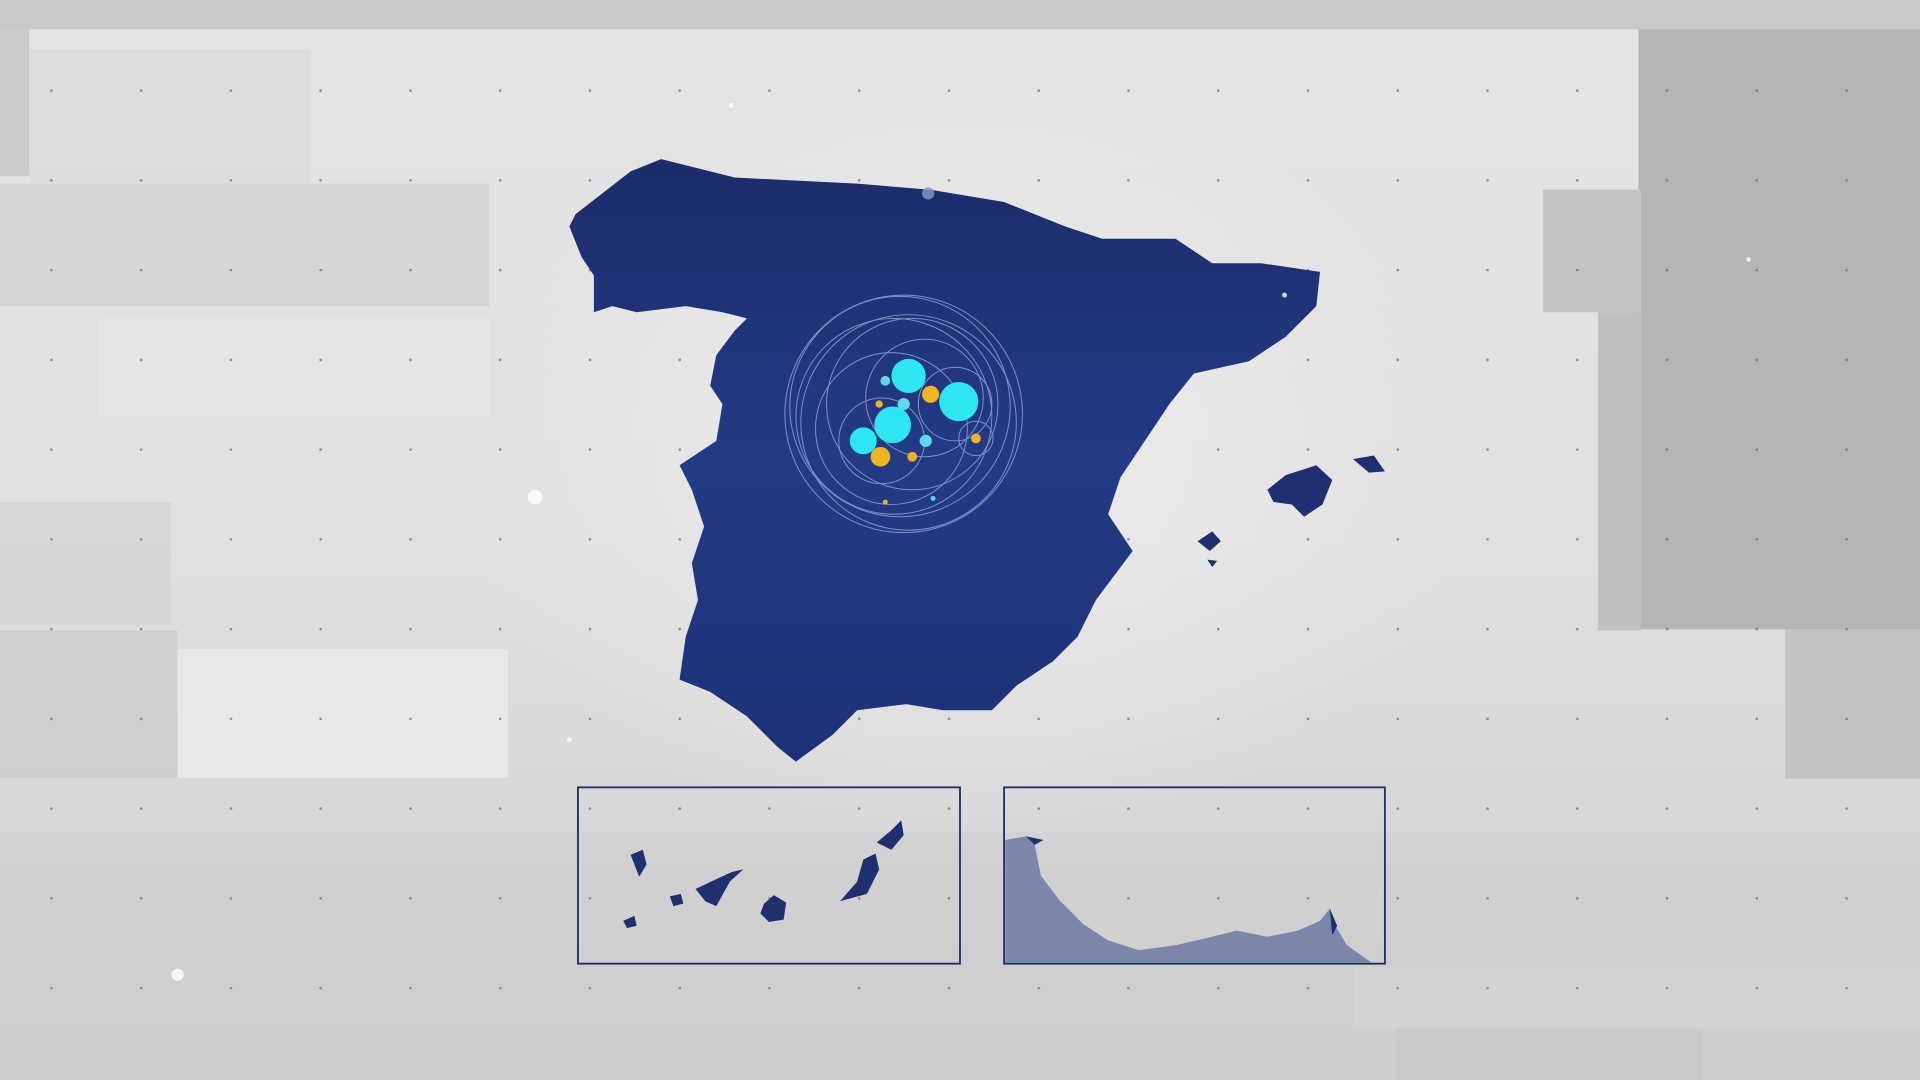 The height and width of the screenshot is (1080, 1920). What do you see at coordinates (769, 875) in the screenshot?
I see `canary-inset` at bounding box center [769, 875].